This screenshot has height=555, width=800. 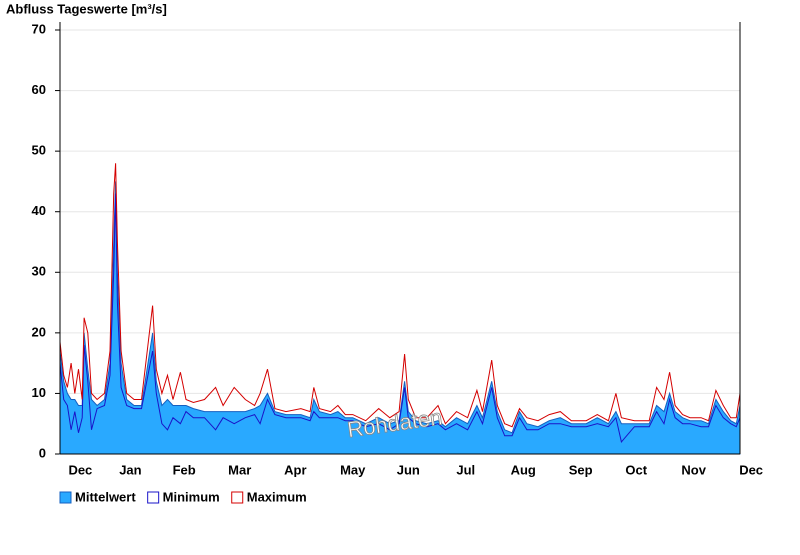 What do you see at coordinates (39, 331) in the screenshot?
I see `y-tick-label: 20` at bounding box center [39, 331].